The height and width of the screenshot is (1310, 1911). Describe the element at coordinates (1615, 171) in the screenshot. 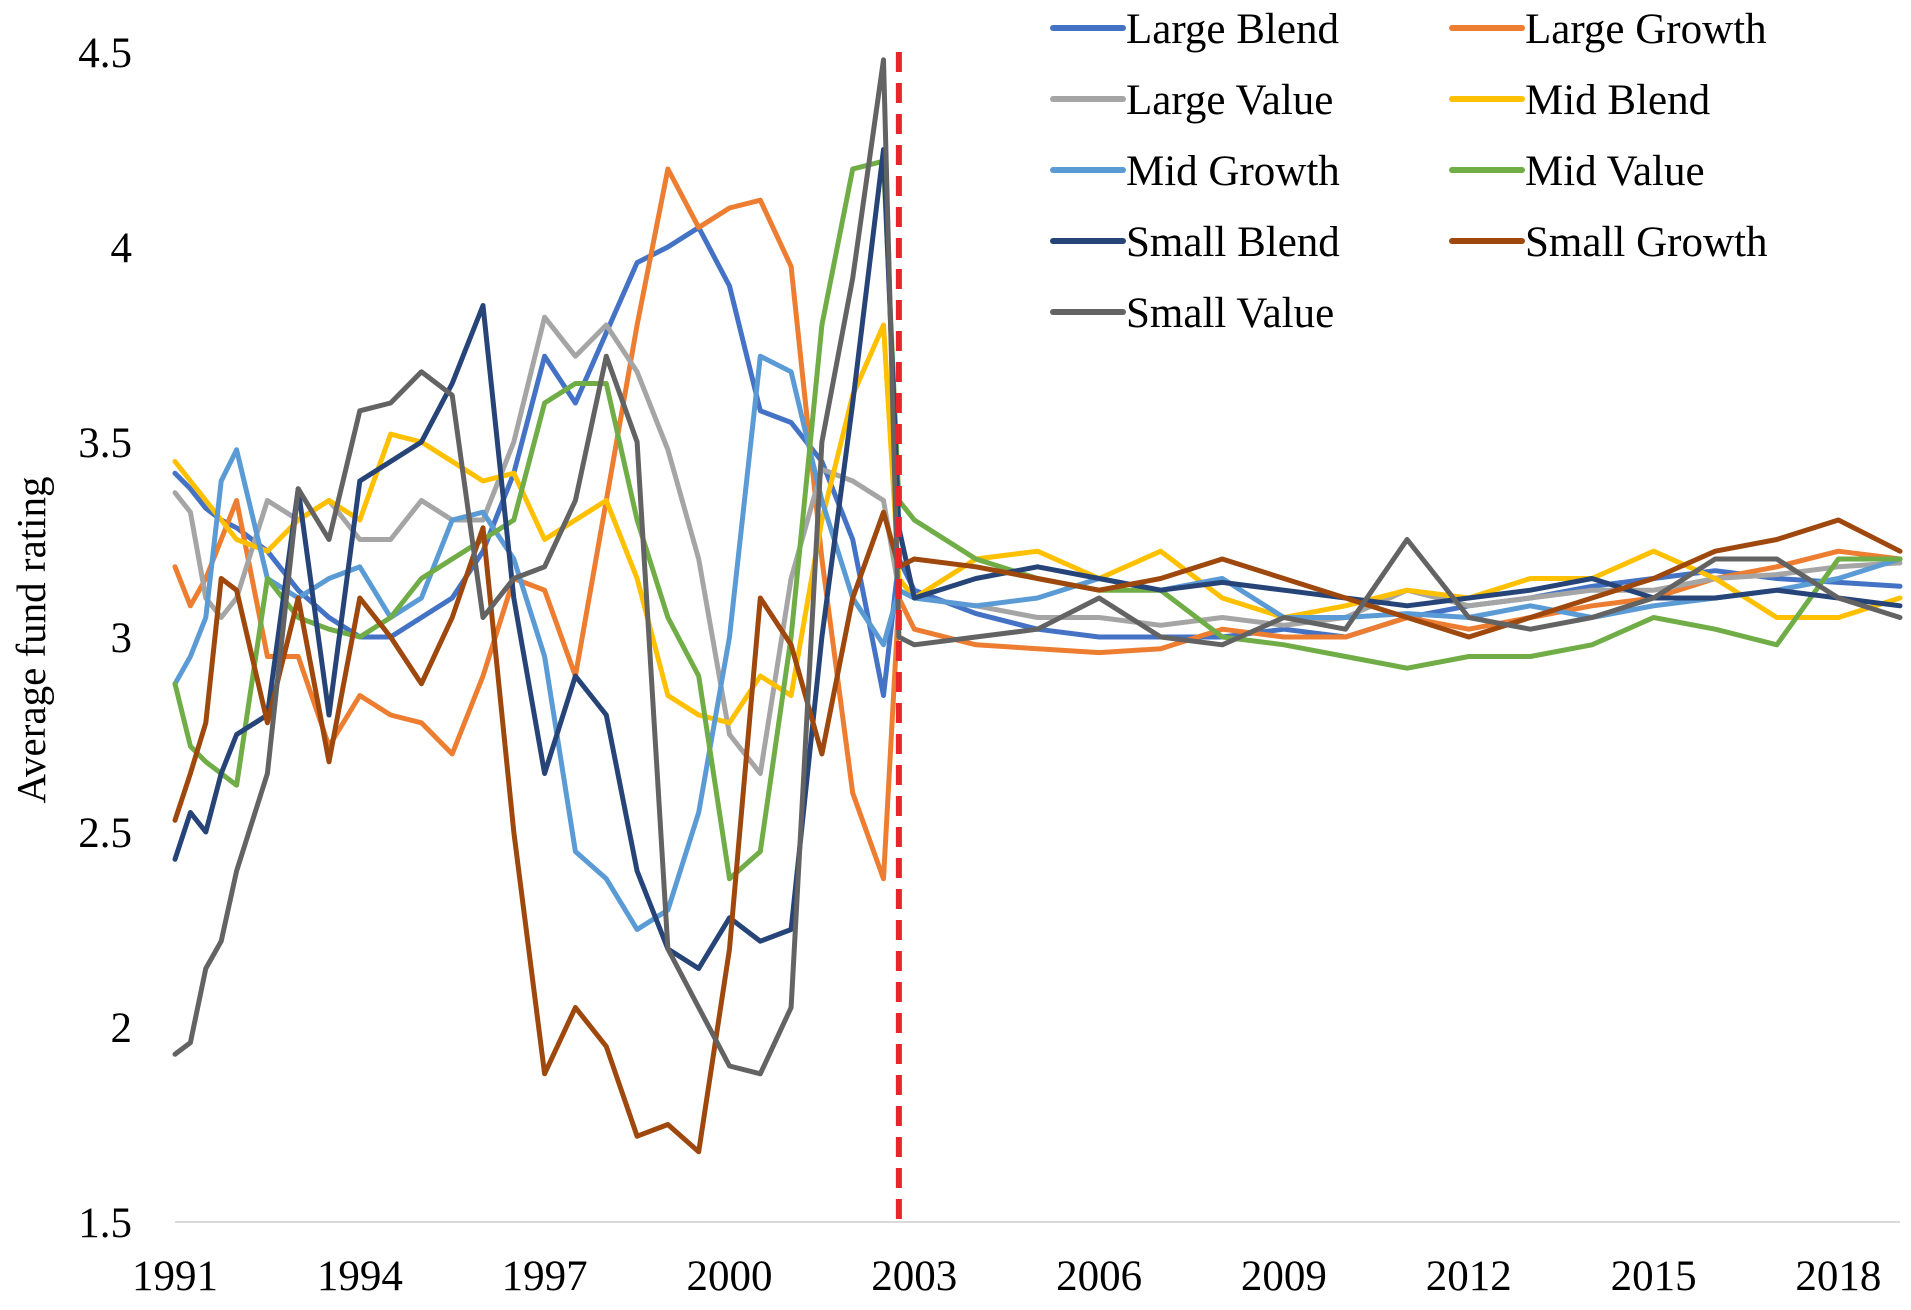

I see `legend-label-mid-value: Mid Value` at that location.